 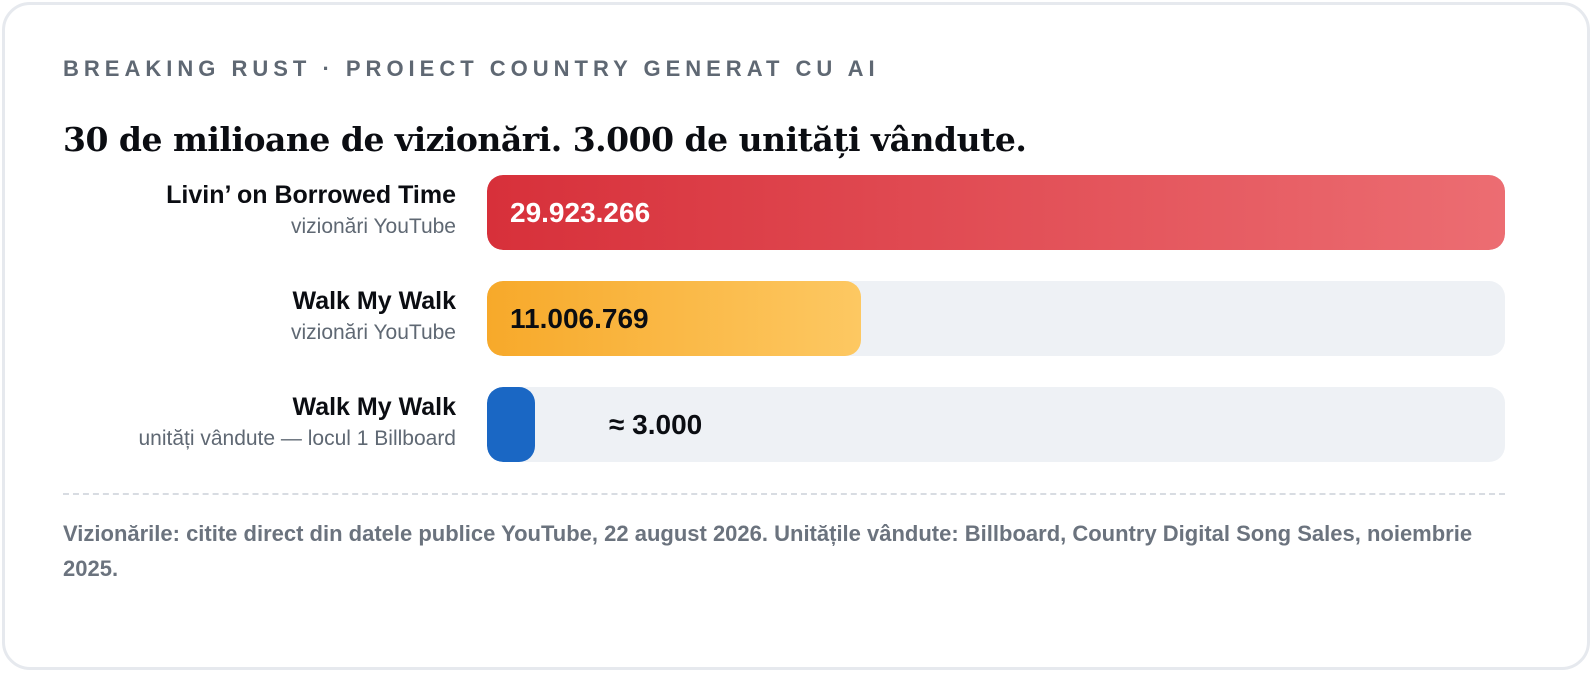 What do you see at coordinates (297, 438) in the screenshot?
I see `bar-metric-label: unități vândute — locul 1 Billboard` at bounding box center [297, 438].